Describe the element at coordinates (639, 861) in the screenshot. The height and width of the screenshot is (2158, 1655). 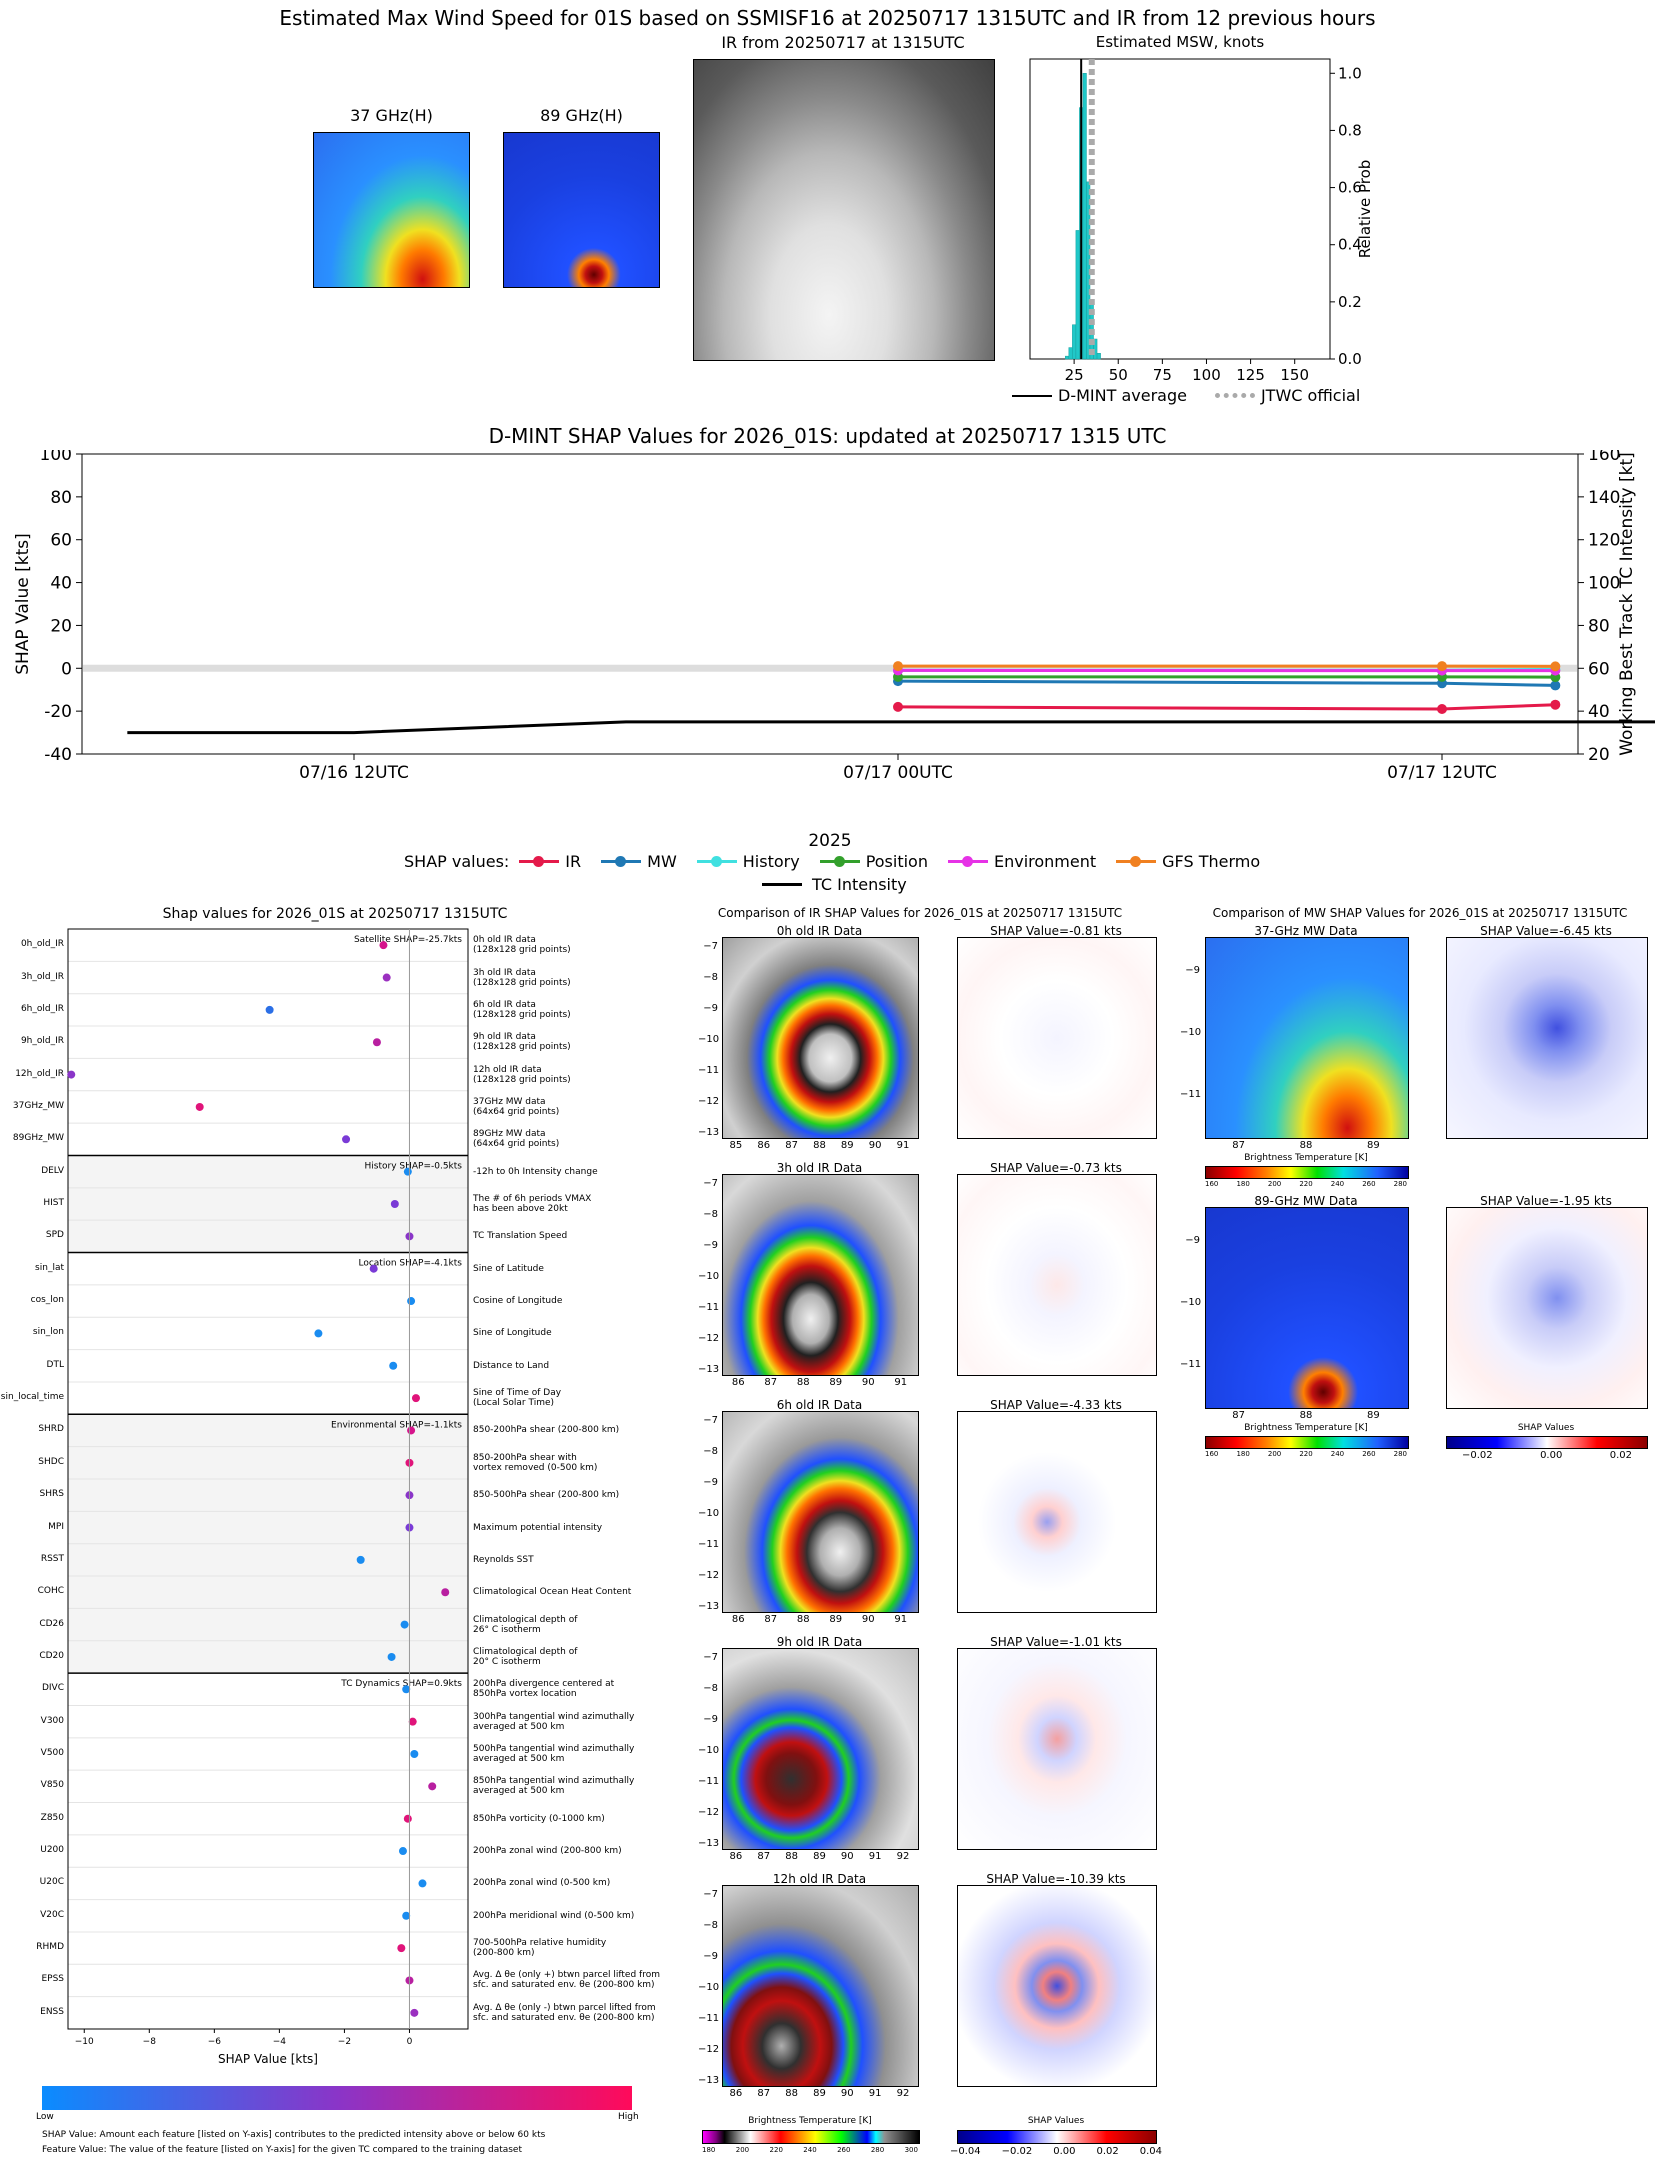
I see `legend-item: MW` at that location.